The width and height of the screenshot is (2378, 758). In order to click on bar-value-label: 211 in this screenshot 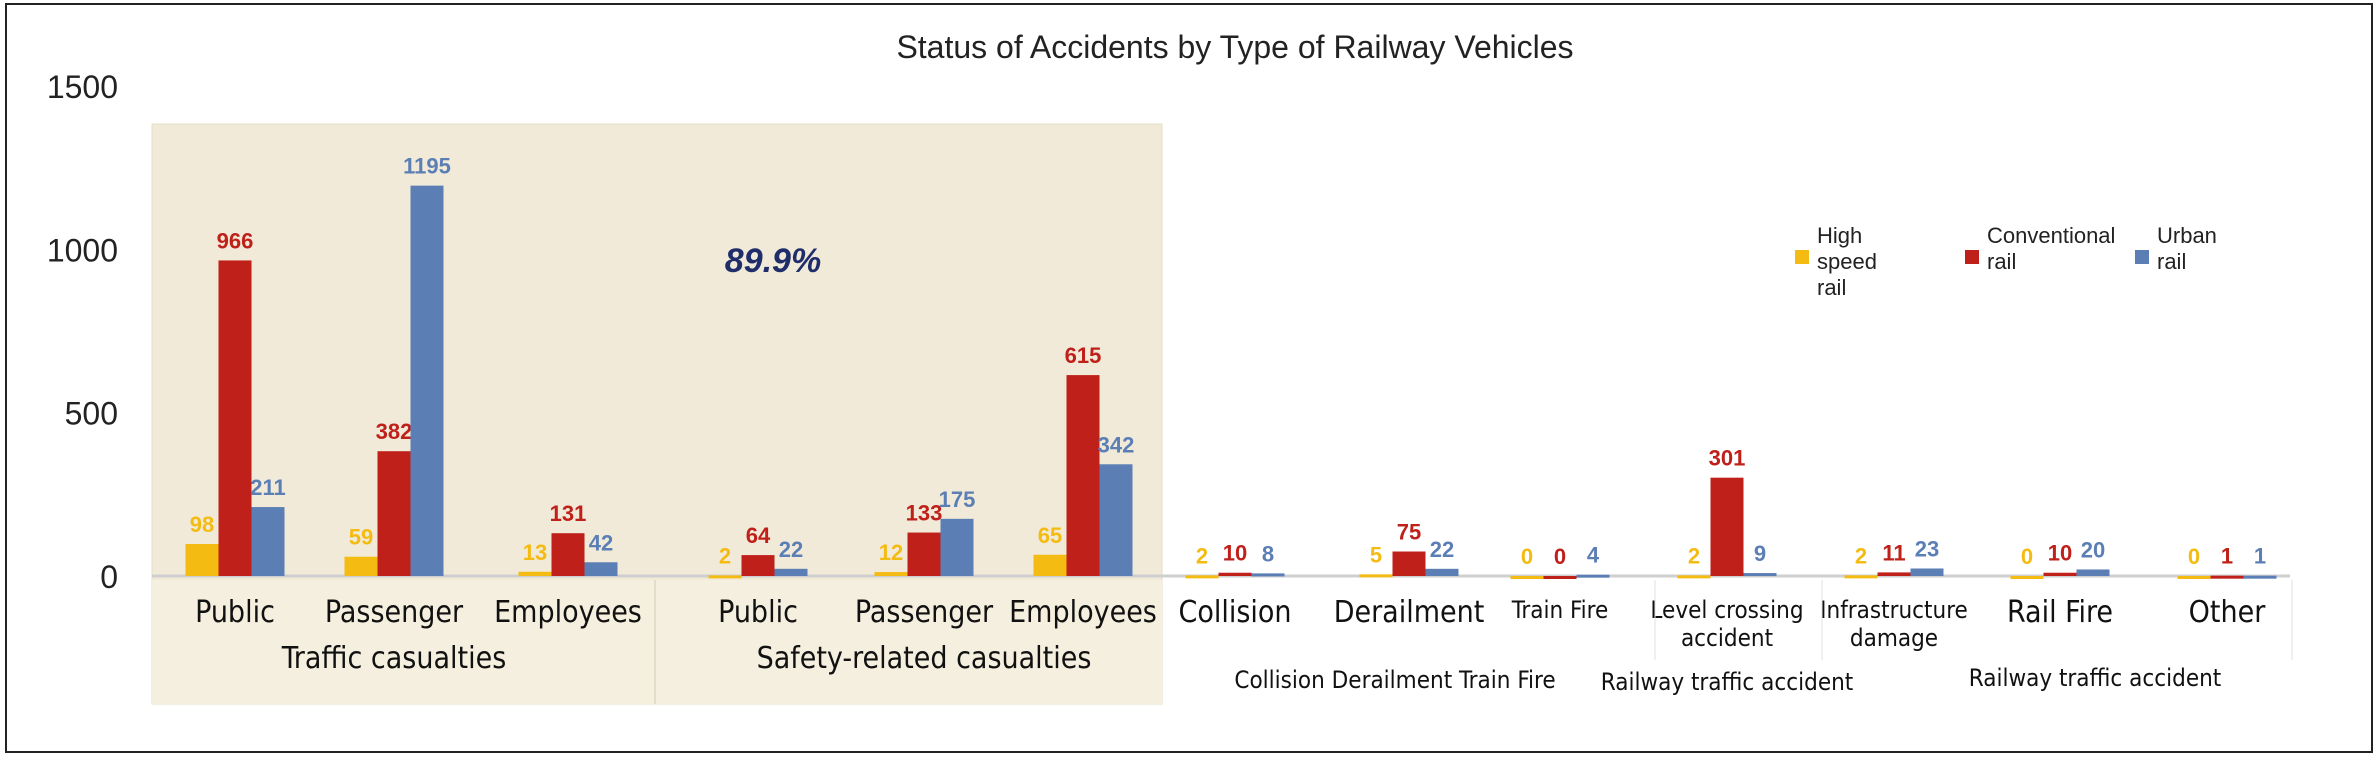, I will do `click(268, 487)`.